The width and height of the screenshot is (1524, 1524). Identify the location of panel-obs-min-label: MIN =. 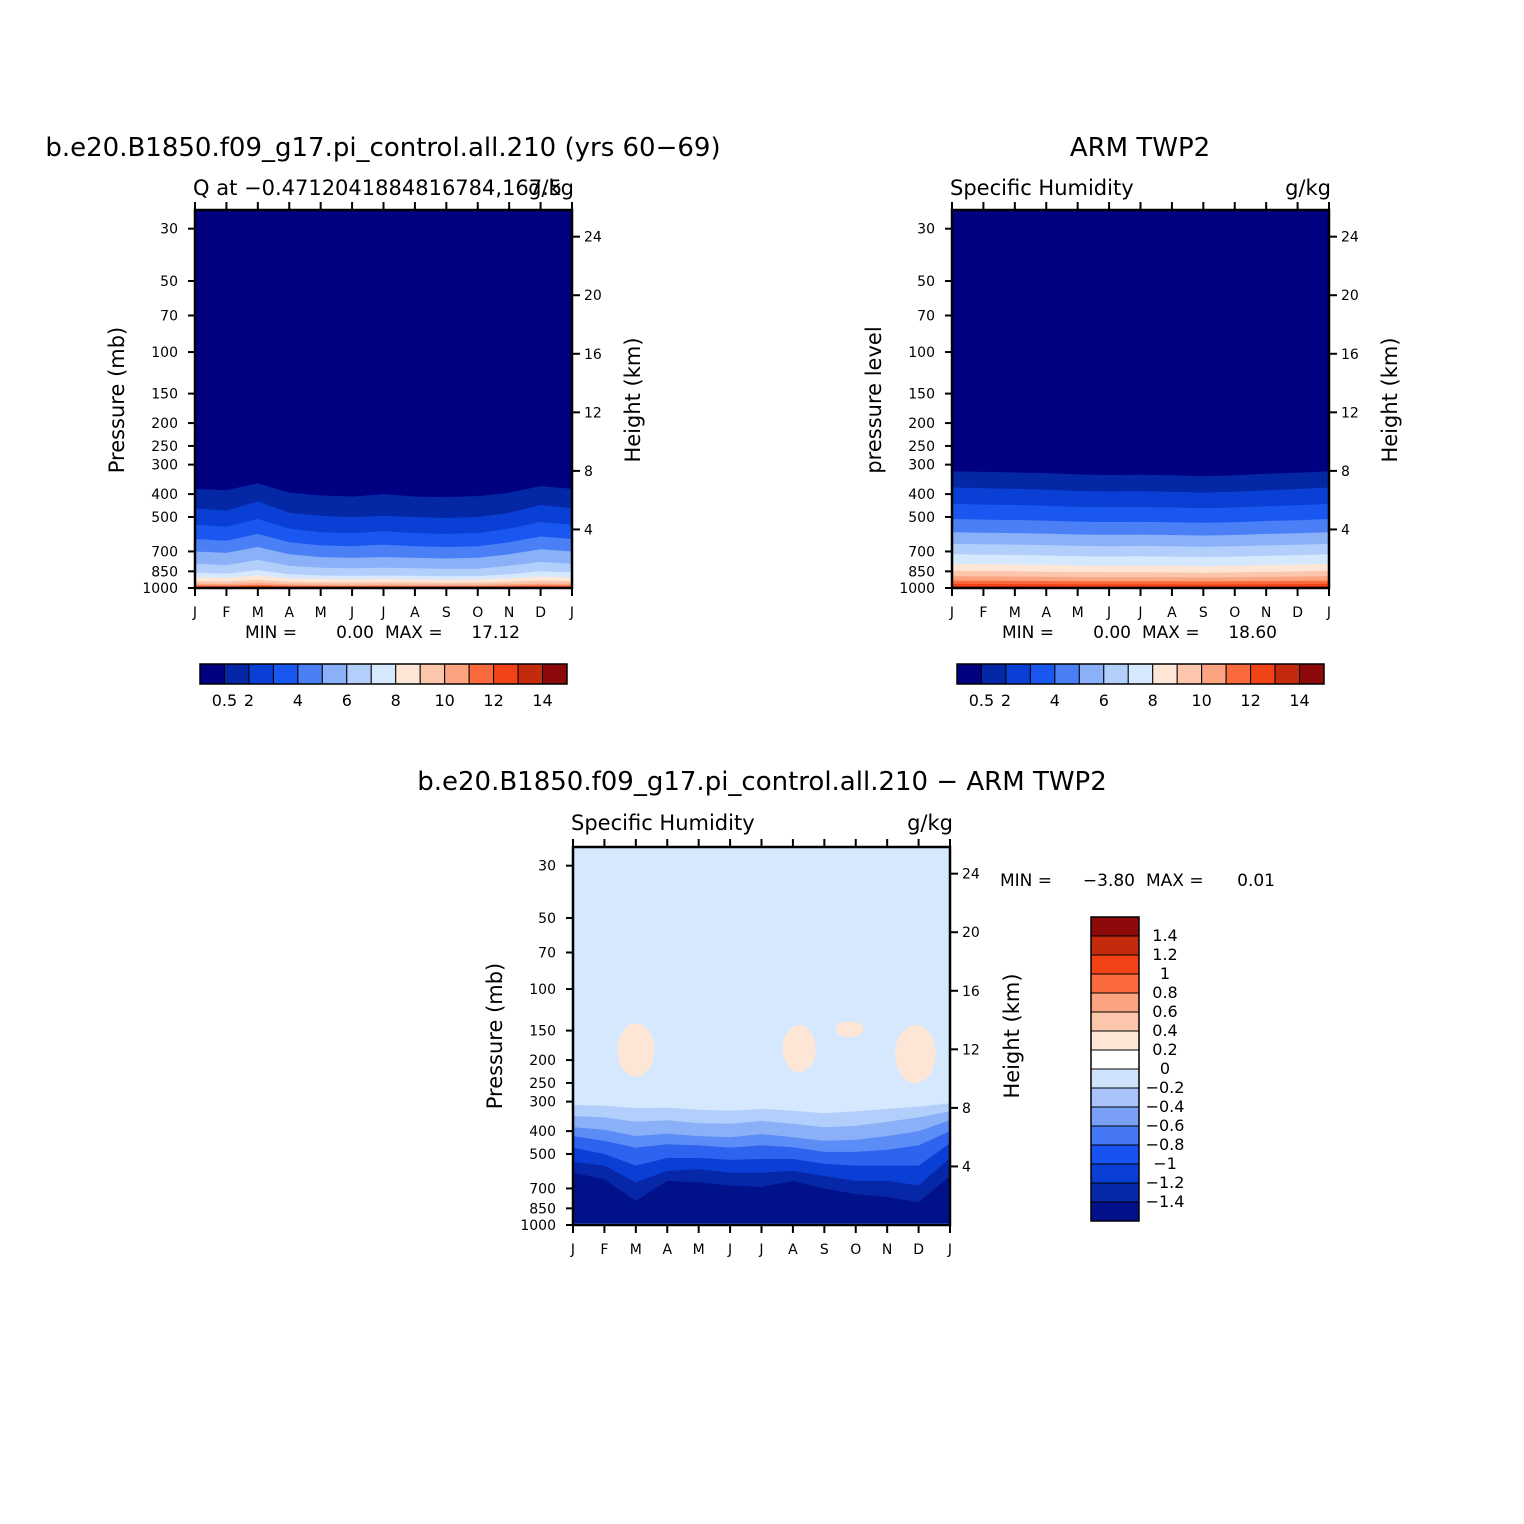
(1028, 633).